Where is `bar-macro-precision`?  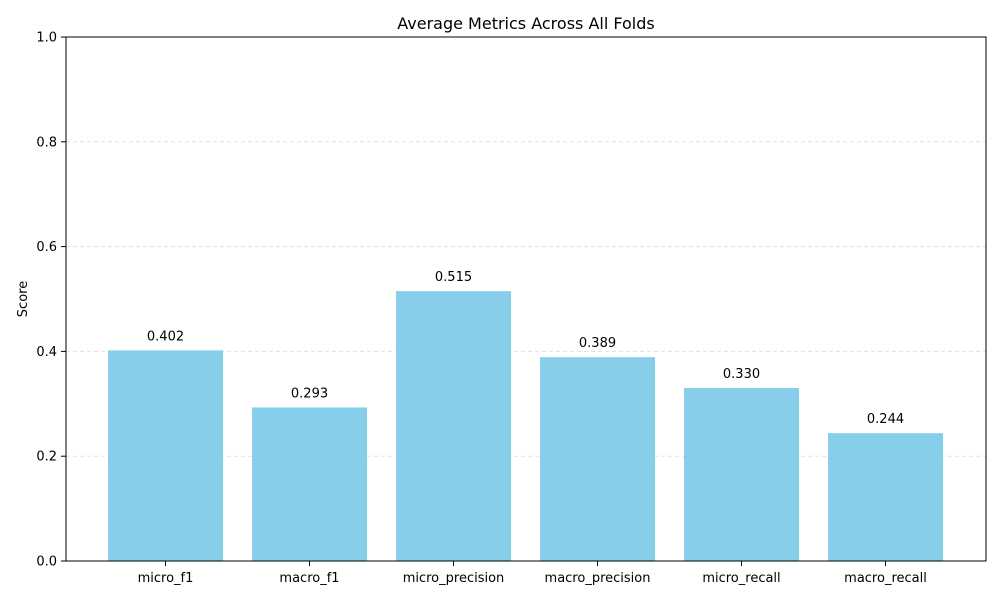 bar-macro-precision is located at coordinates (597, 459).